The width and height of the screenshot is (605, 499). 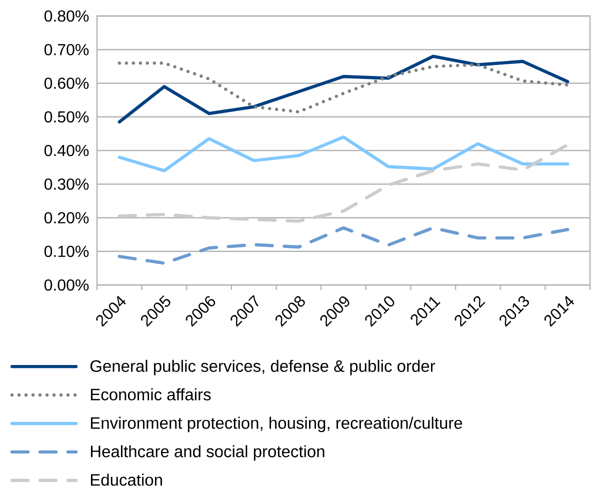 What do you see at coordinates (66, 252) in the screenshot?
I see `y-tick-label: 0.10%` at bounding box center [66, 252].